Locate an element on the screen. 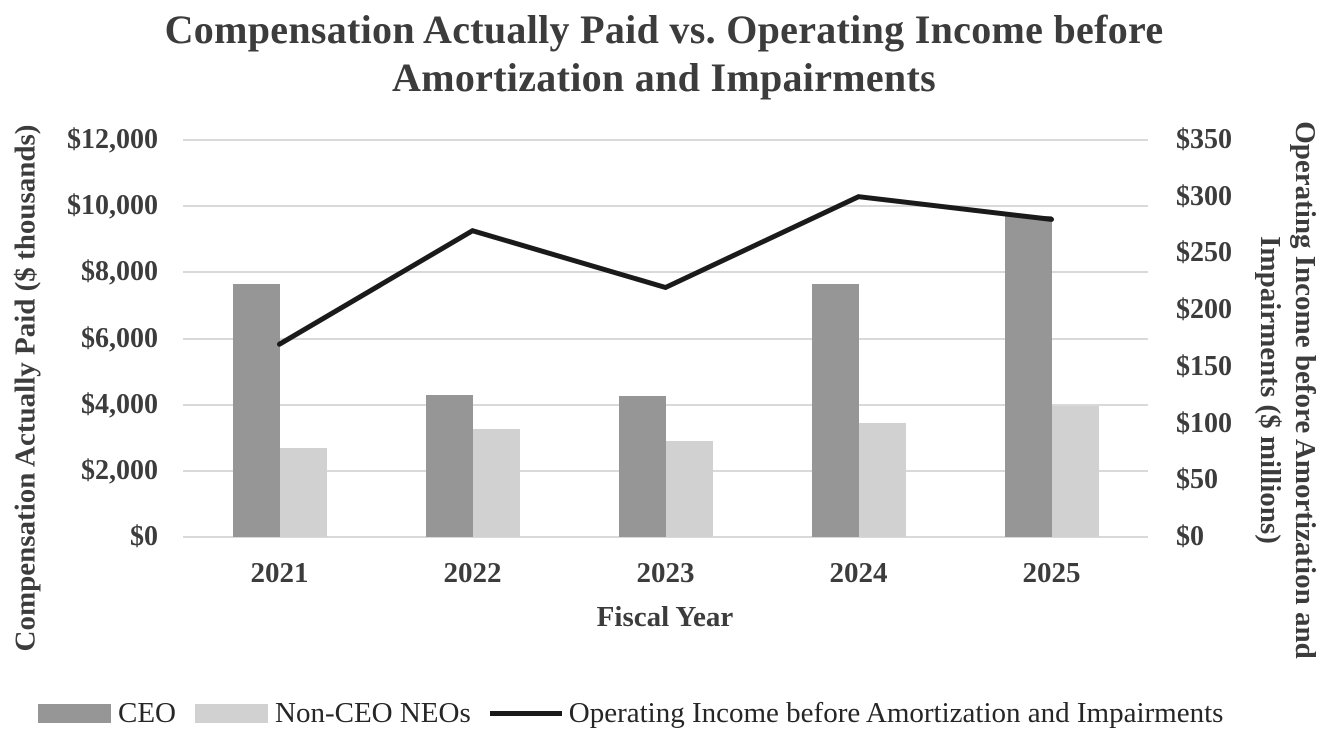 Image resolution: width=1328 pixels, height=732 pixels. right-axis-tick-label: $100 is located at coordinates (1204, 423).